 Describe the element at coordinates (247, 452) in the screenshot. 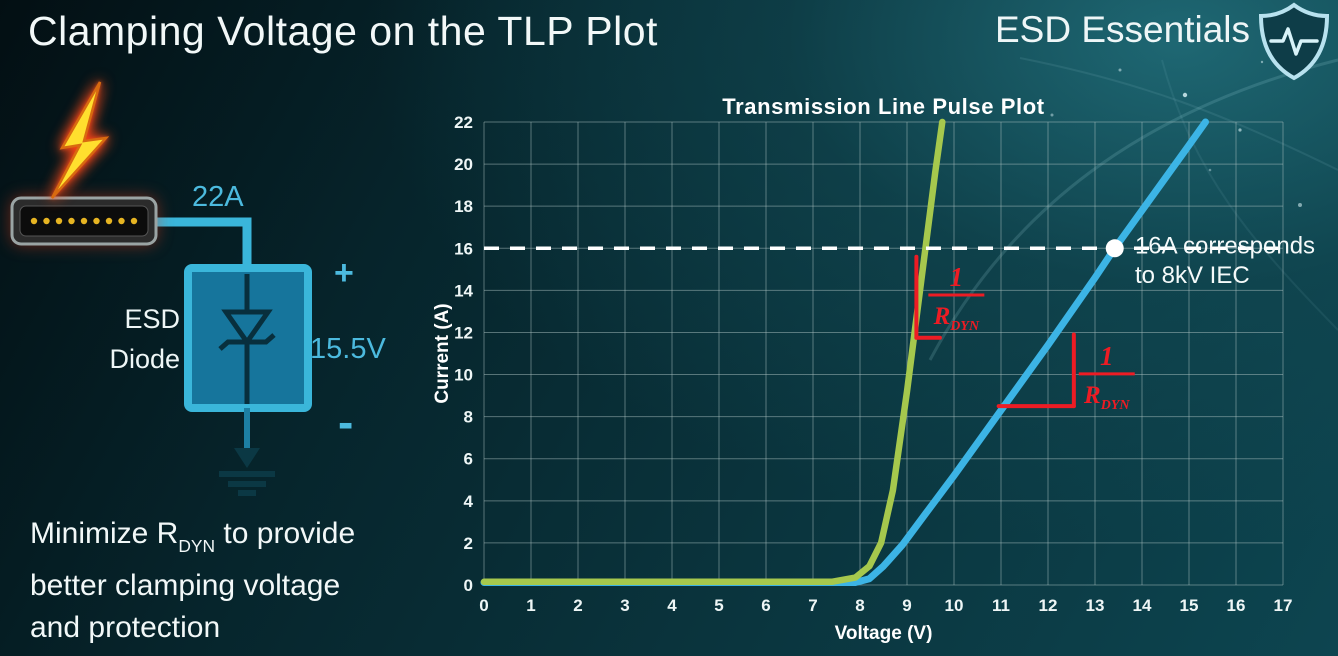

I see `ground-icon` at that location.